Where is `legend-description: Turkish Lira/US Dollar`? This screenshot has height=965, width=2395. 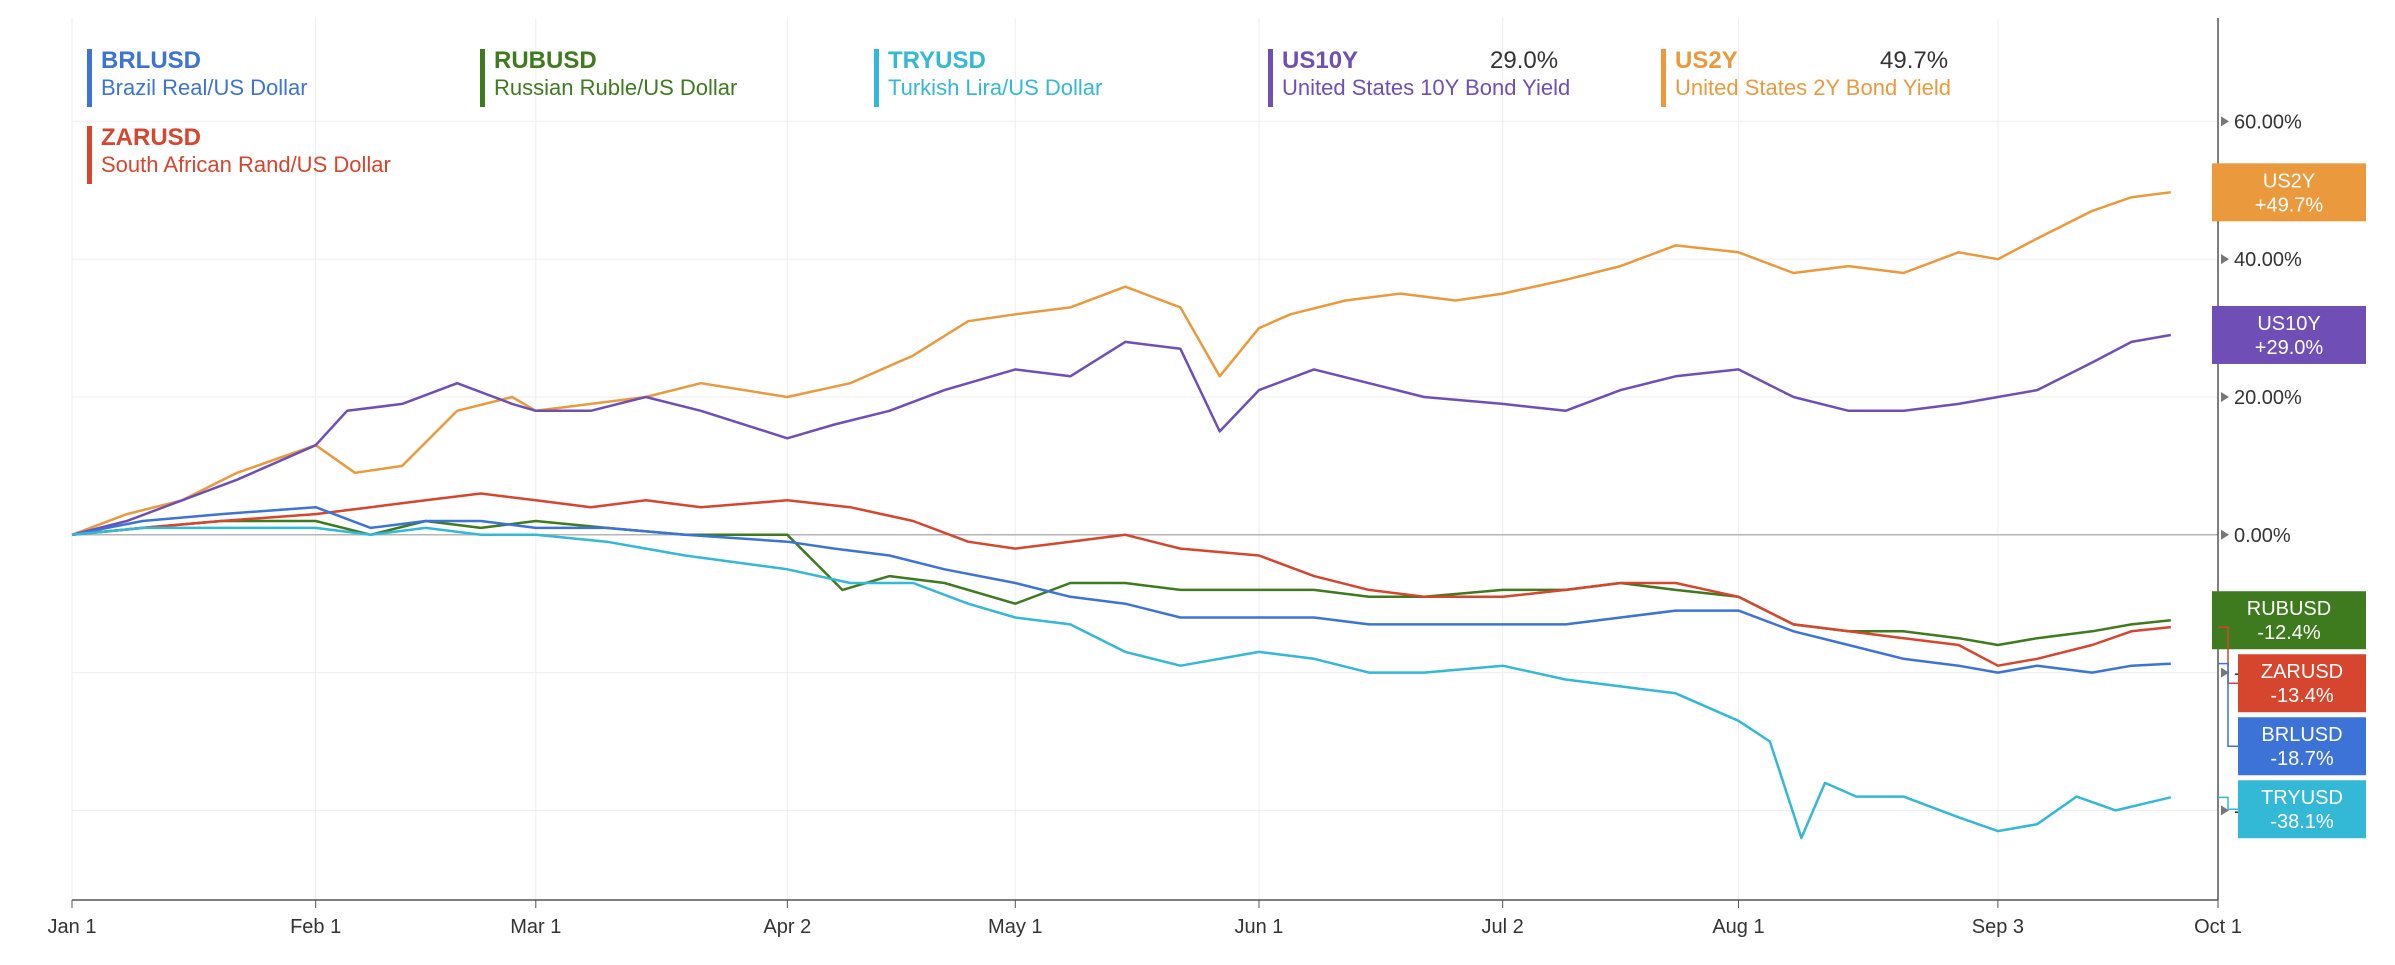 legend-description: Turkish Lira/US Dollar is located at coordinates (995, 87).